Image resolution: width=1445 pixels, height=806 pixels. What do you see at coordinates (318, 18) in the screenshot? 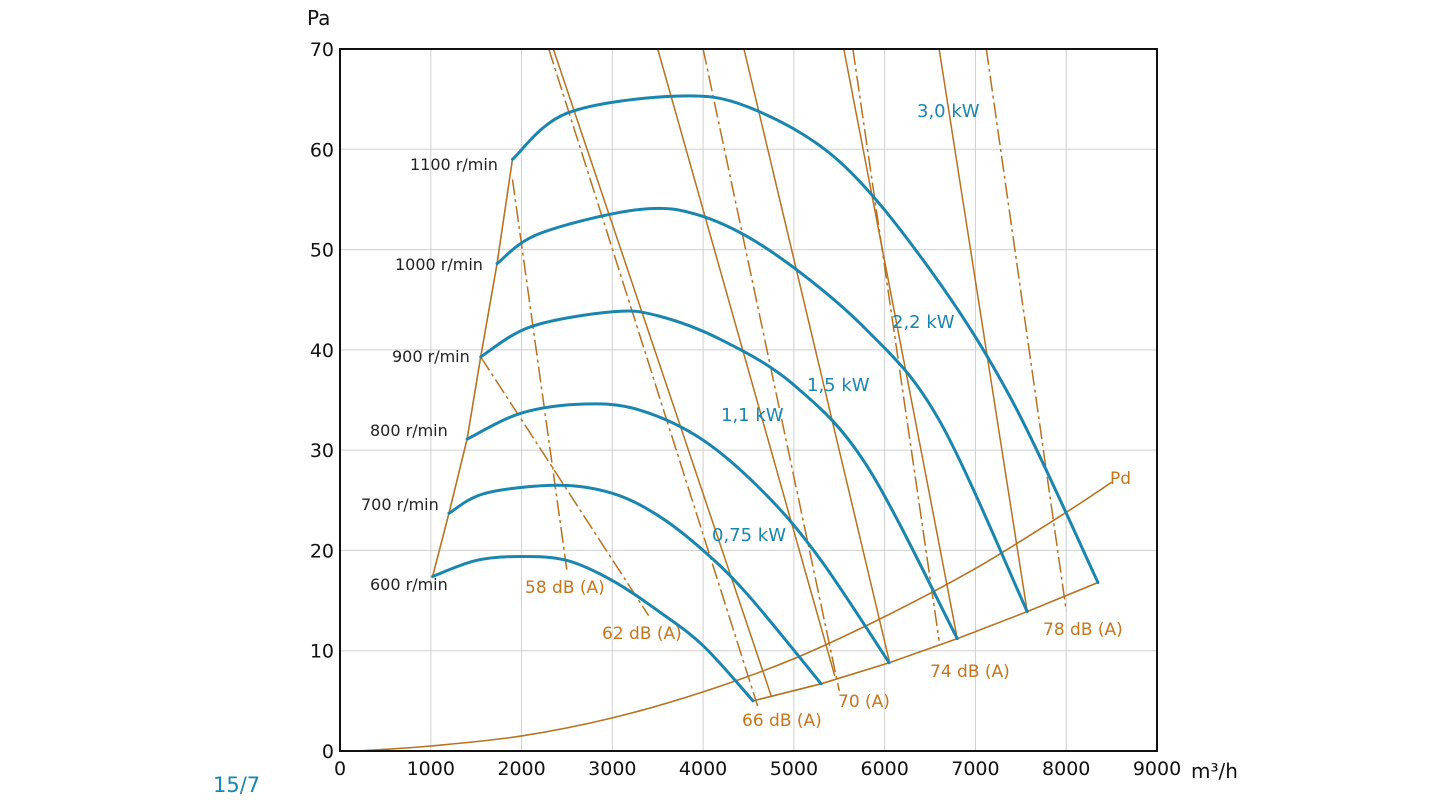
I see `y-axis-label: Pa` at bounding box center [318, 18].